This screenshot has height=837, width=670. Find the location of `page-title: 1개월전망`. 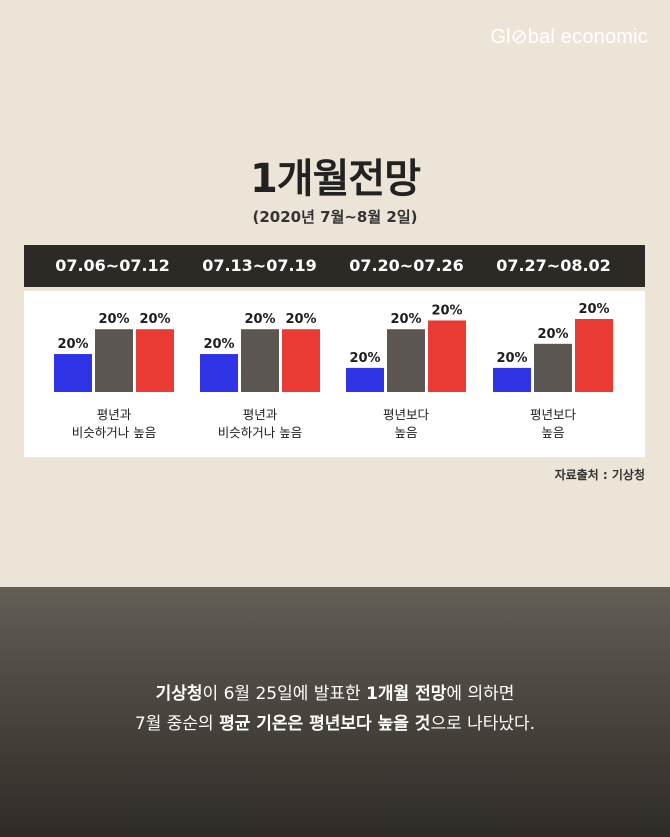

page-title: 1개월전망 is located at coordinates (335, 179).